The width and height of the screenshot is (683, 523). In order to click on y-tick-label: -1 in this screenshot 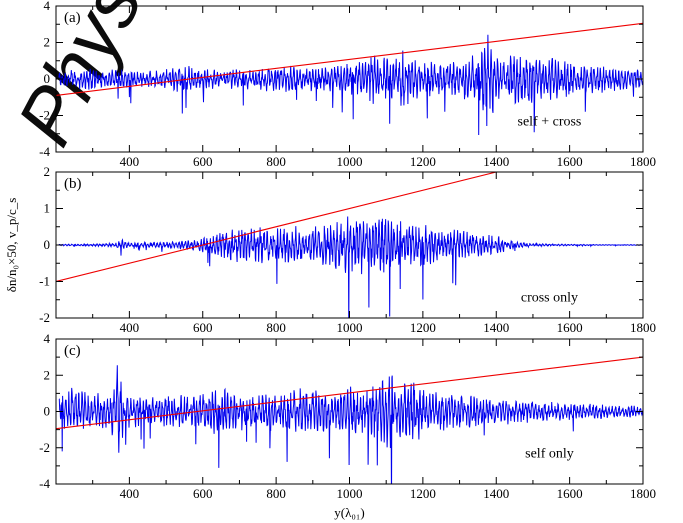, I will do `click(44, 281)`.